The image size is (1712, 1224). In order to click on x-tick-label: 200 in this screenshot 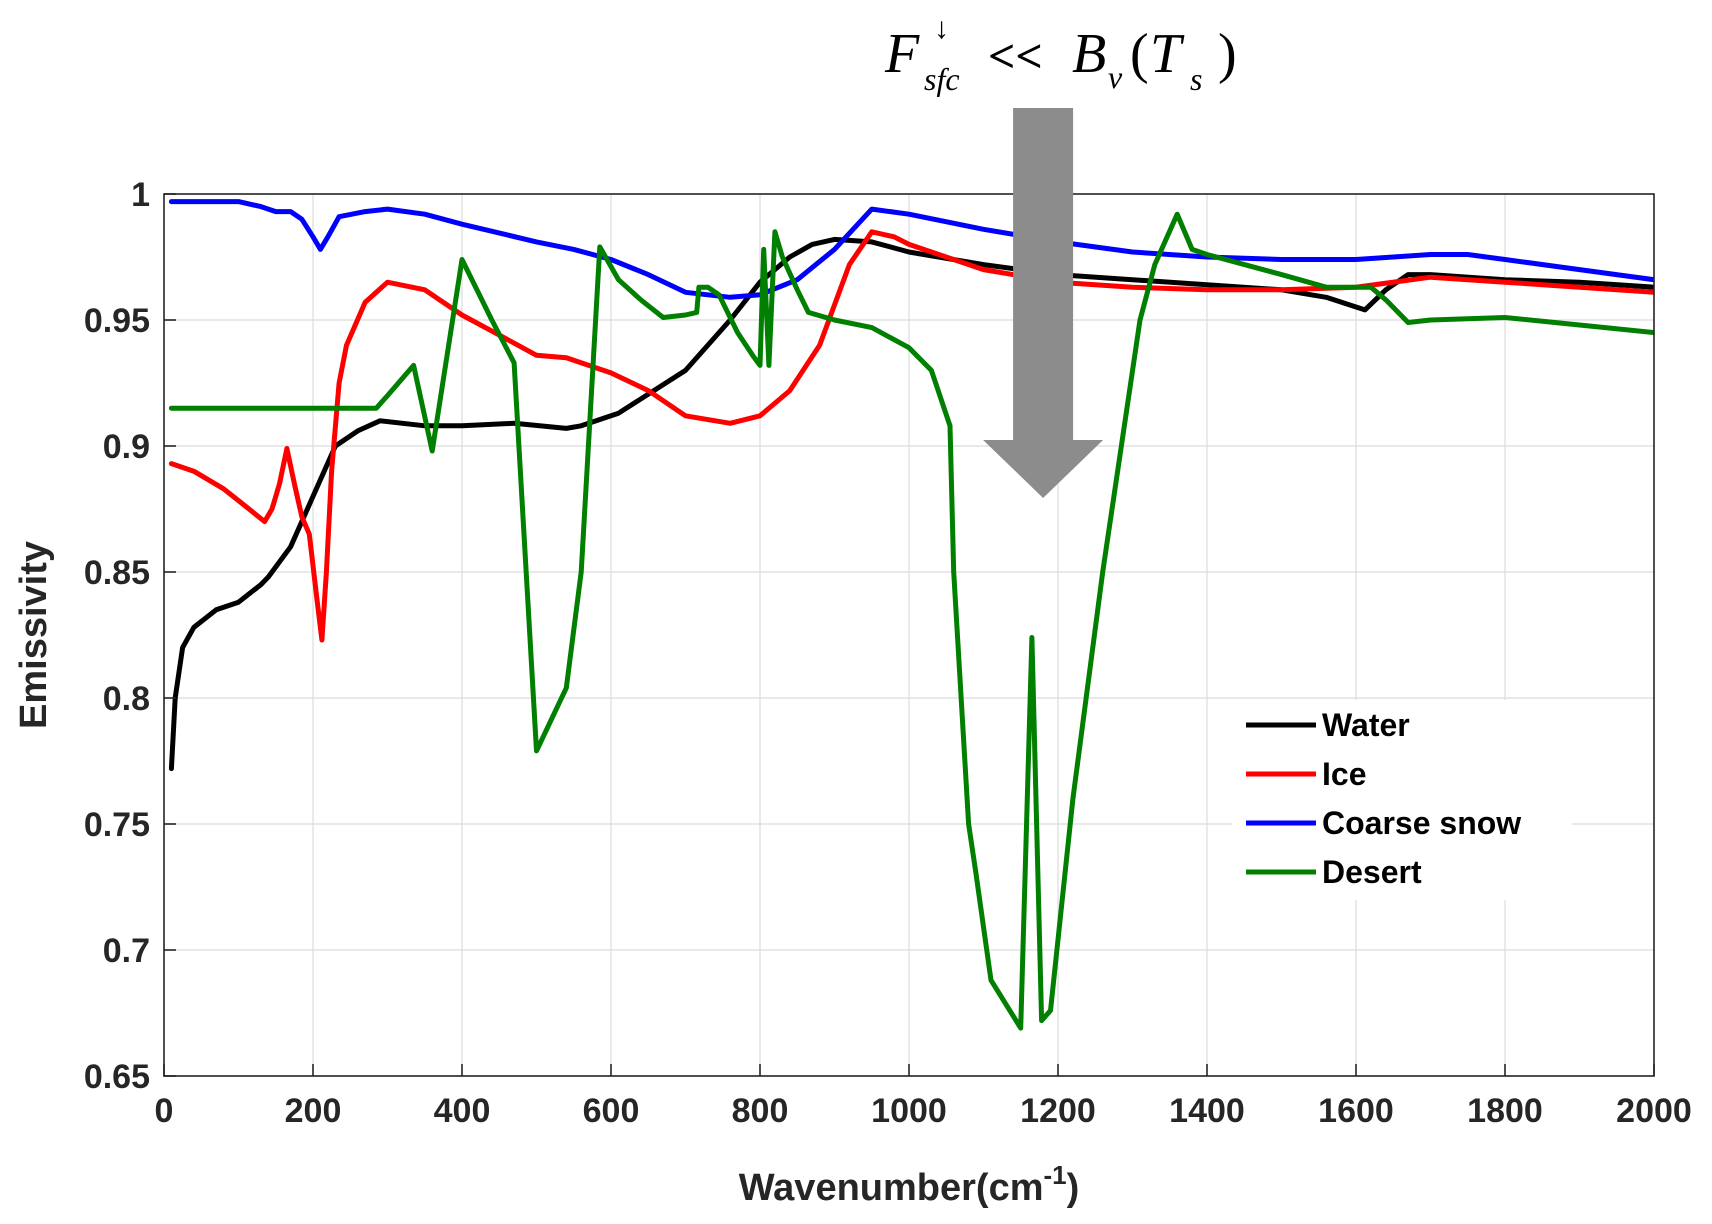, I will do `click(313, 1111)`.